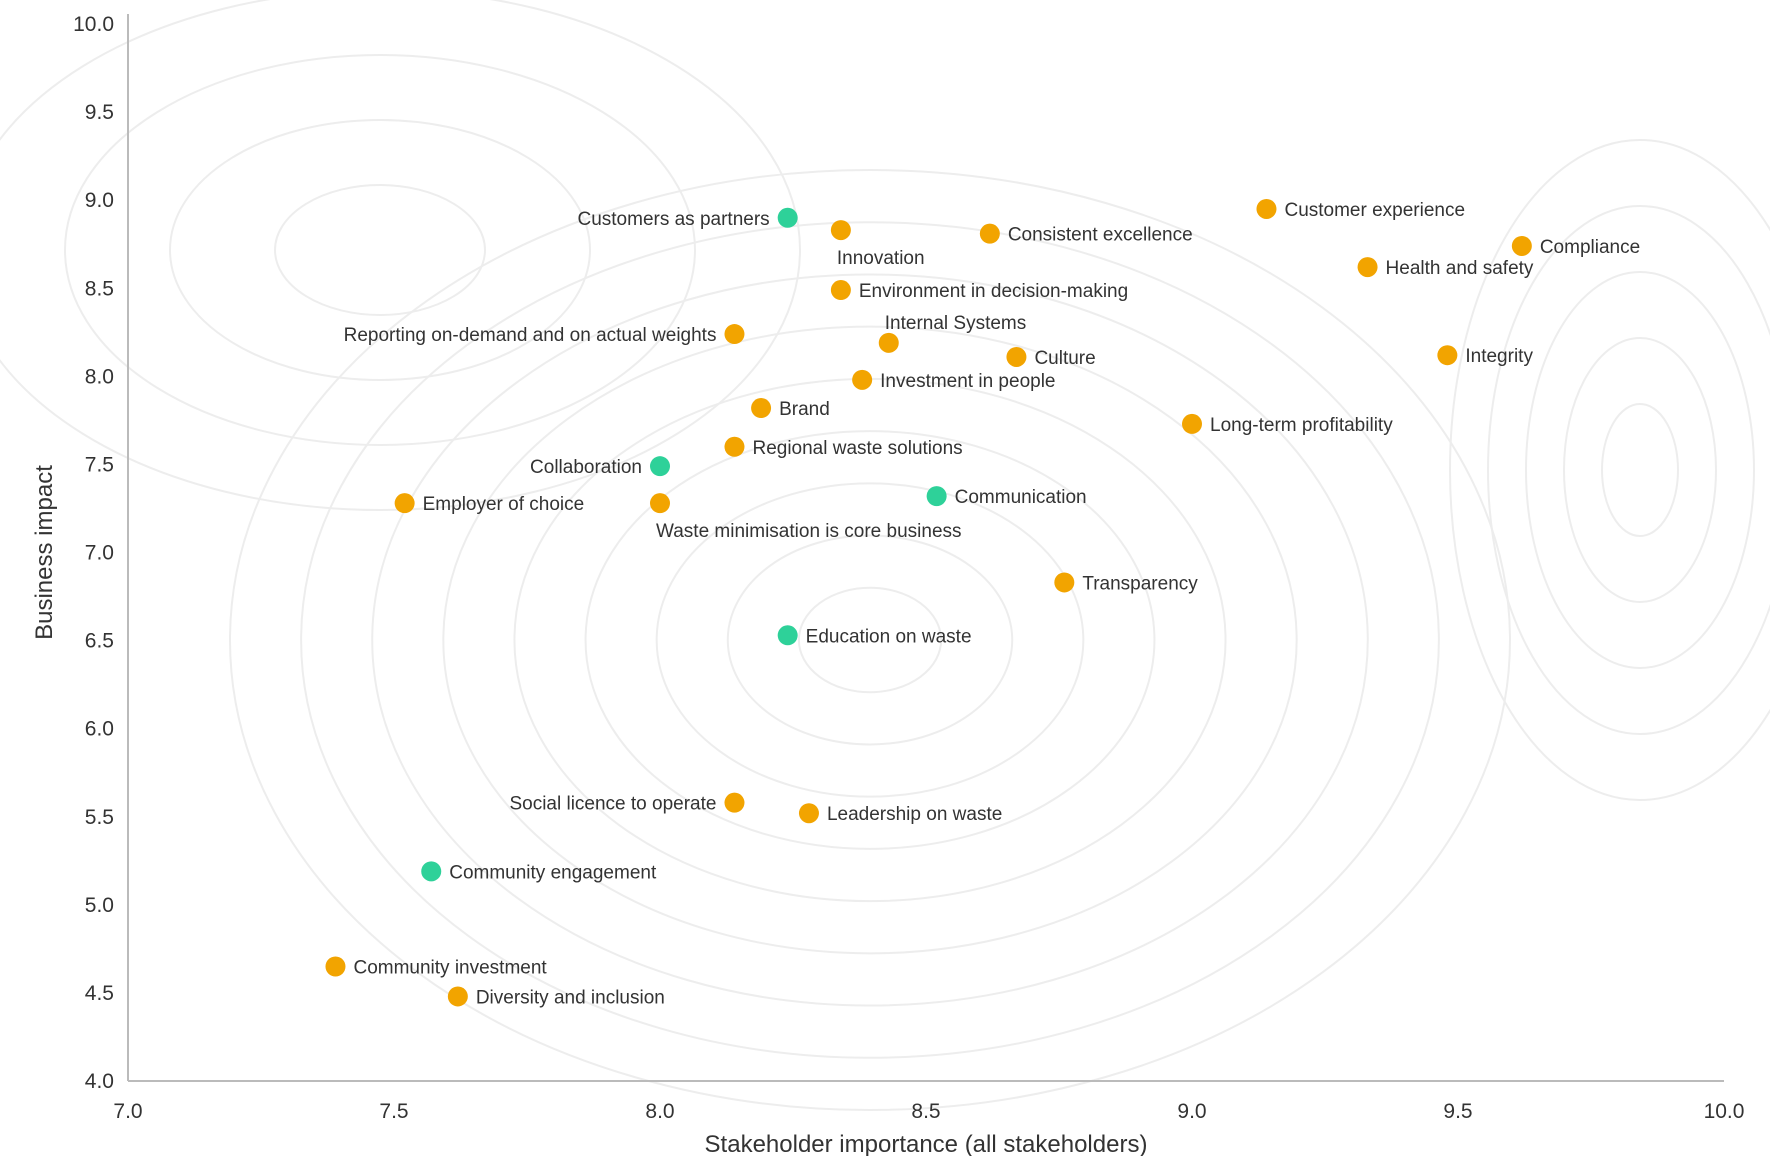  Describe the element at coordinates (1191, 1111) in the screenshot. I see `x-tick-label: 9.0` at that location.